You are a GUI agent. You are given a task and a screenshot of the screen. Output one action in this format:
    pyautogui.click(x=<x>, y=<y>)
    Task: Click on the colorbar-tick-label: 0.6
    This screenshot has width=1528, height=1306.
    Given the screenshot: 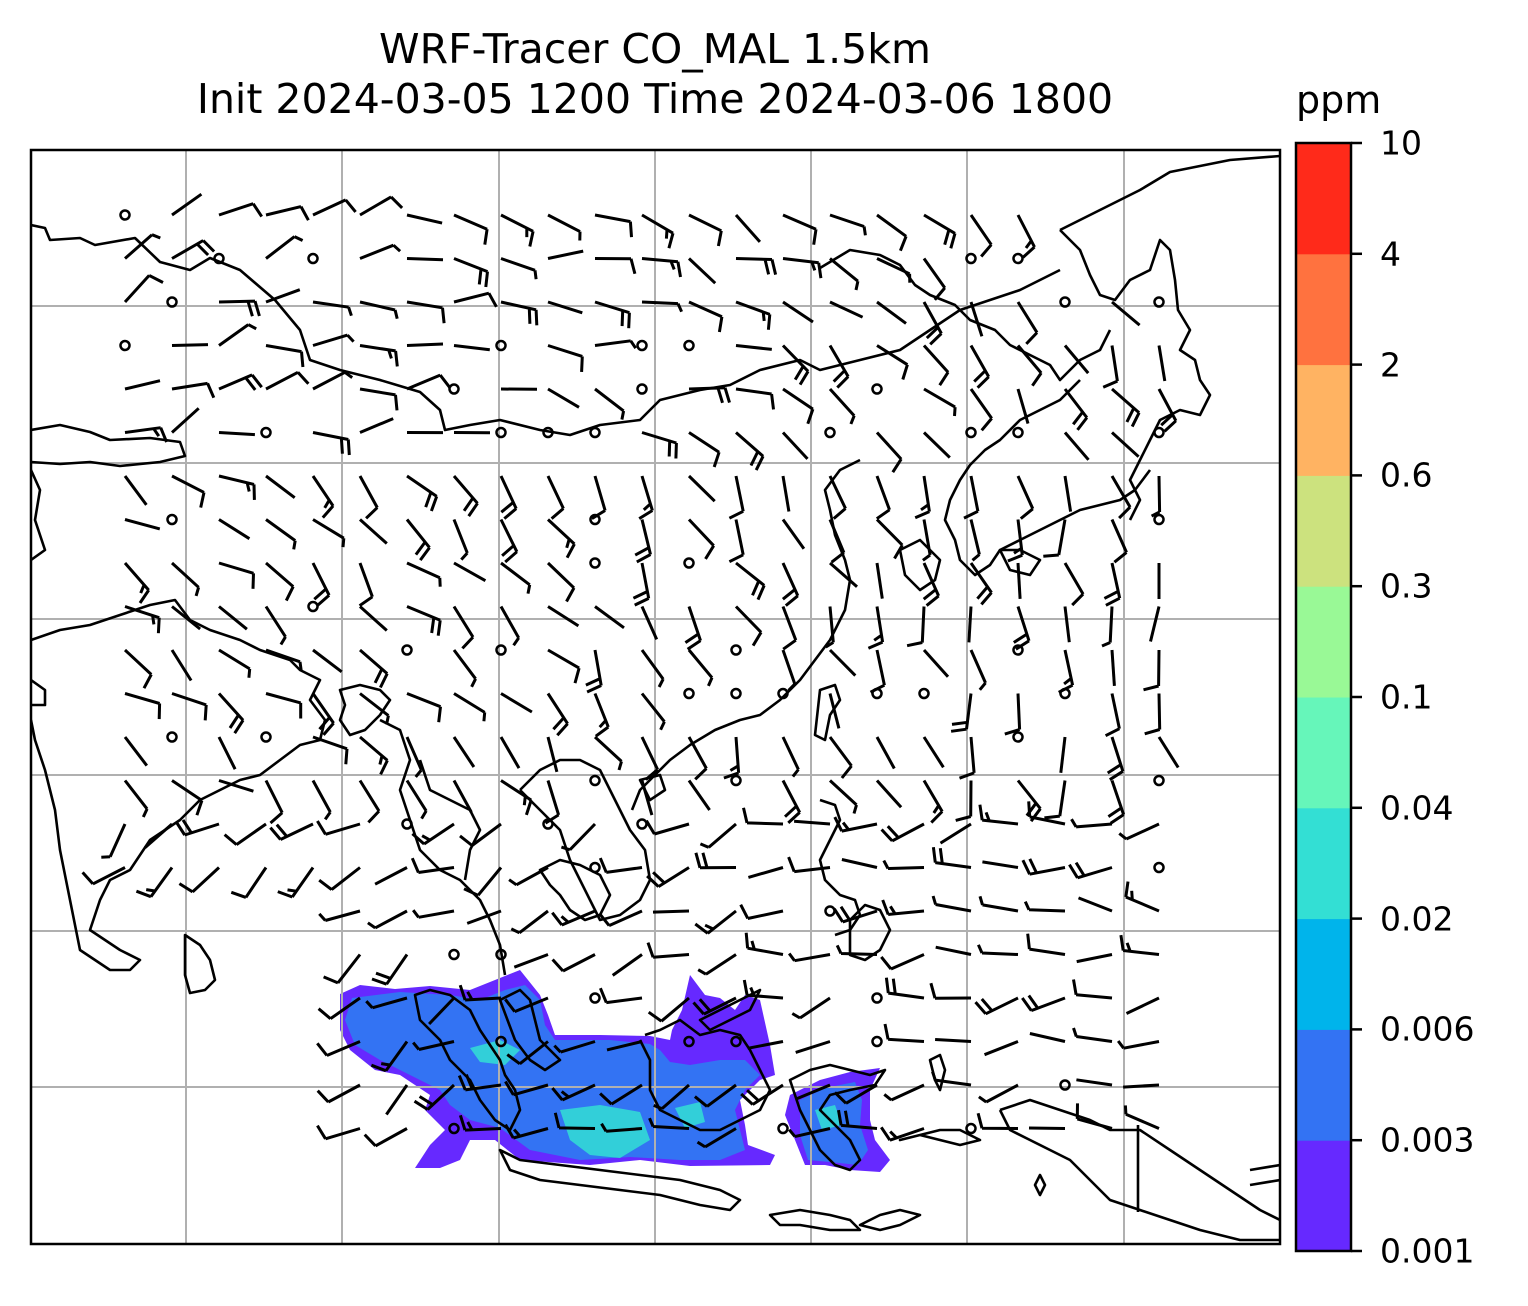 What is the action you would take?
    pyautogui.click(x=1406, y=475)
    